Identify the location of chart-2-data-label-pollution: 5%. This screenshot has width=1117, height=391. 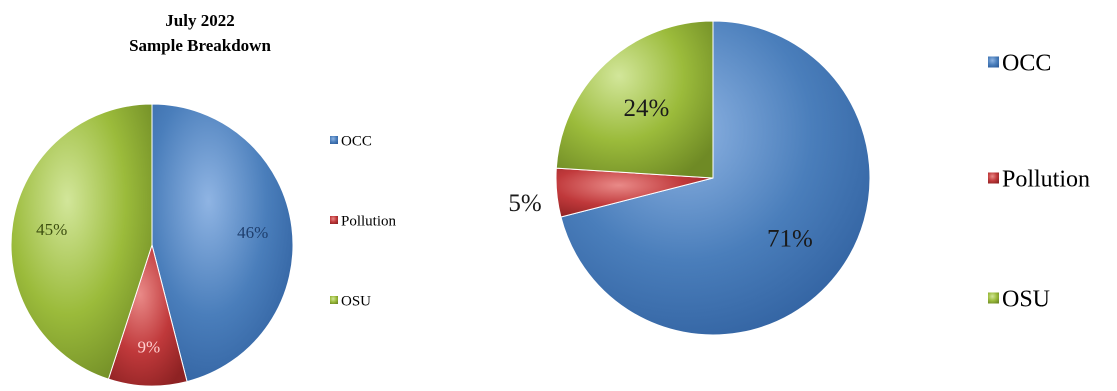
(524, 203).